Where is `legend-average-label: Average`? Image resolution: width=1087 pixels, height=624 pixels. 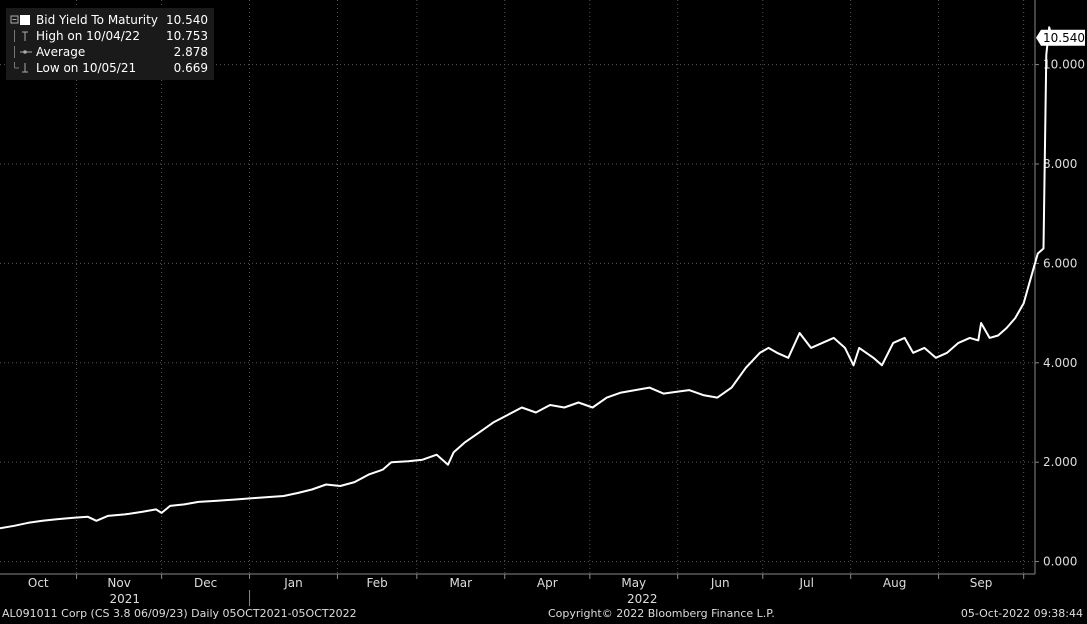 legend-average-label: Average is located at coordinates (61, 52).